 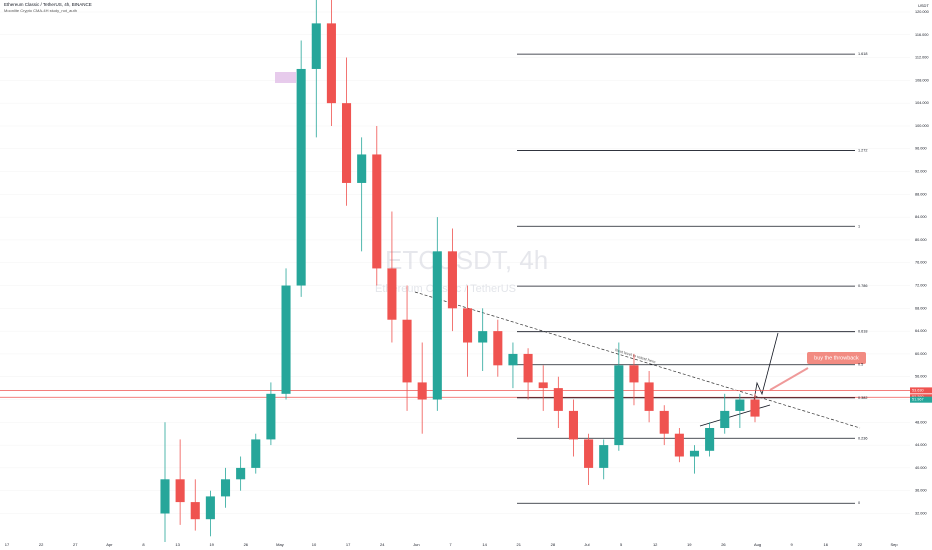 What do you see at coordinates (75, 544) in the screenshot?
I see `x-tick-label: 27` at bounding box center [75, 544].